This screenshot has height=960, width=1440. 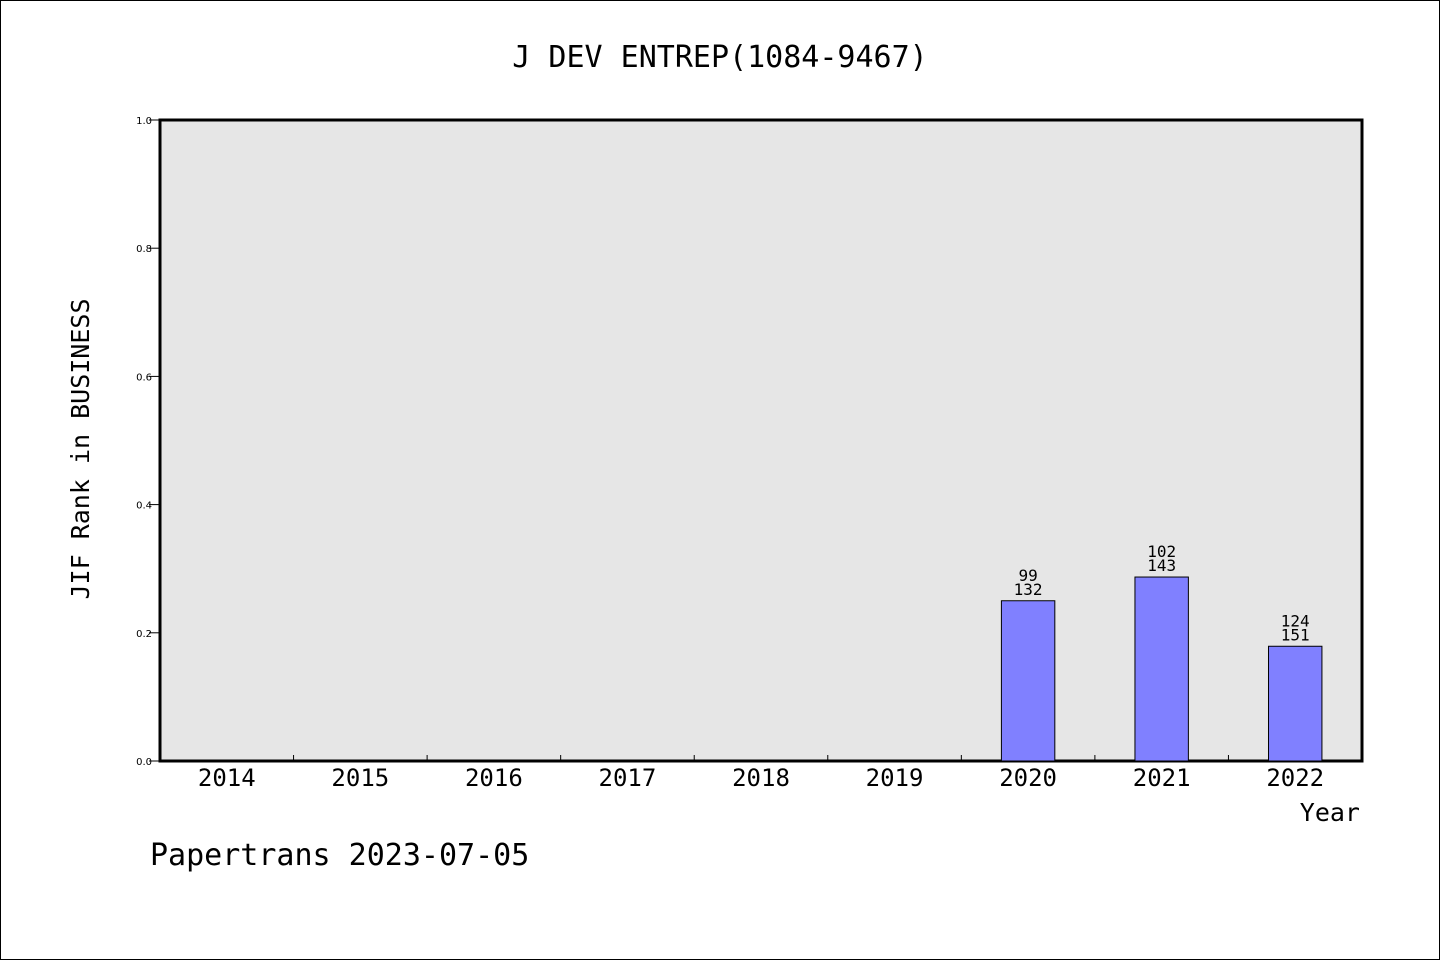 What do you see at coordinates (1161, 565) in the screenshot?
I see `bar-data-label: 143` at bounding box center [1161, 565].